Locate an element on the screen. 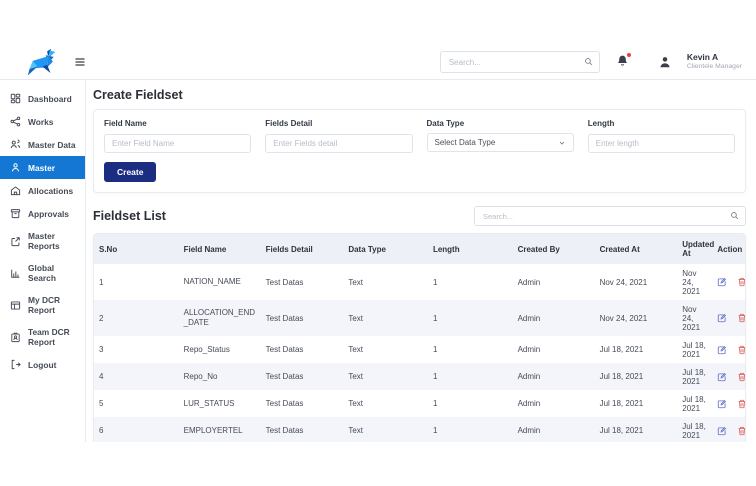 The image size is (756, 486). column-header: S.No is located at coordinates (136, 249).